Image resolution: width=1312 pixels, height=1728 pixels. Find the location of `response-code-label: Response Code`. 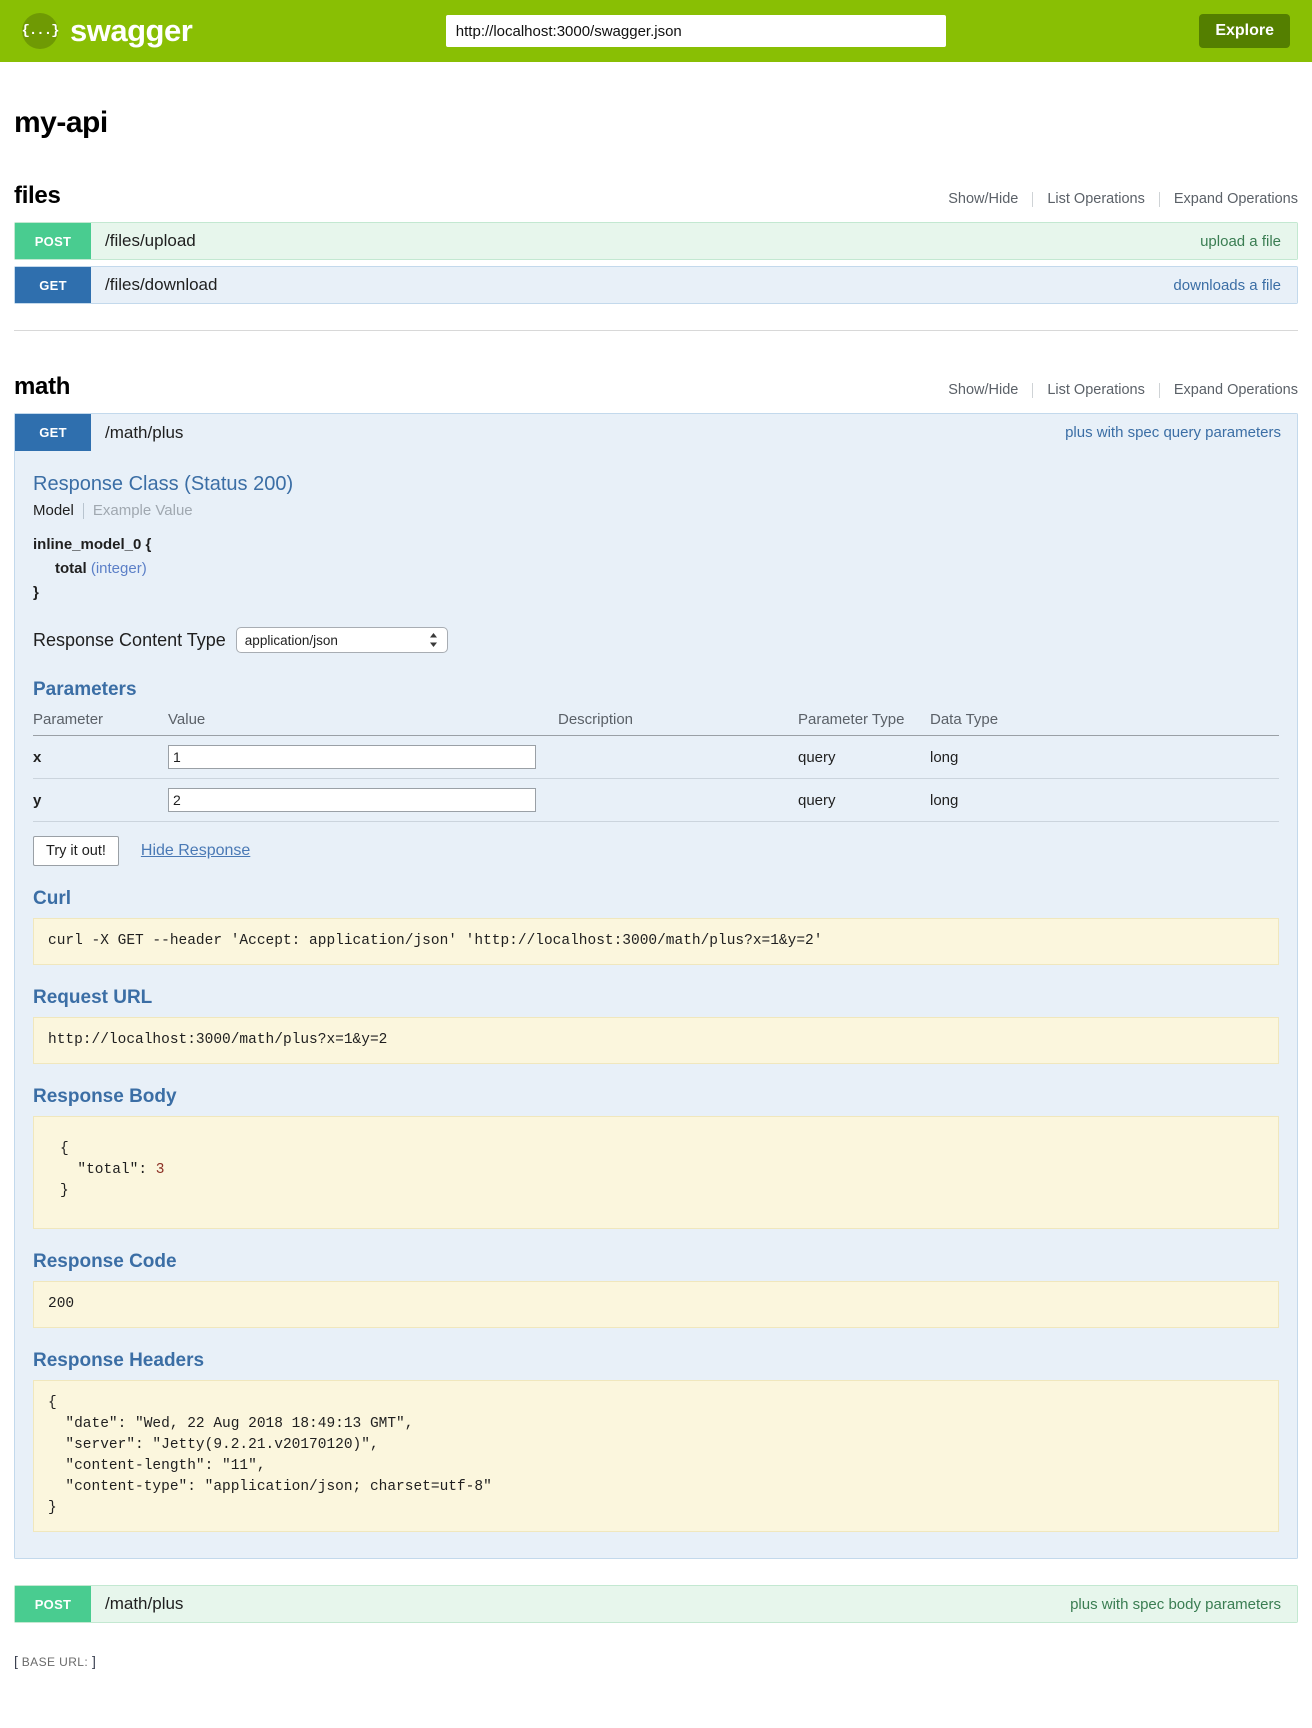

response-code-label: Response Code is located at coordinates (105, 1262).